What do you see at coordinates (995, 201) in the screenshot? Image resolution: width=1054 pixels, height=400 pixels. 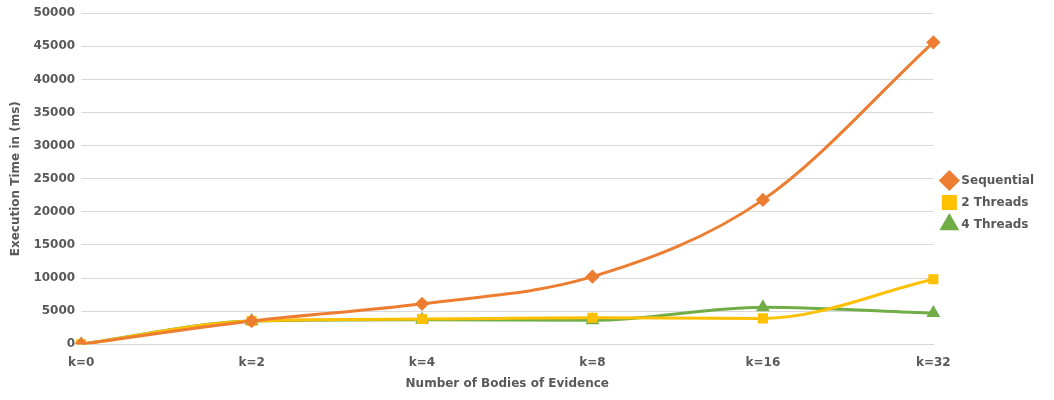 I see `legend-label: 2 Threads` at bounding box center [995, 201].